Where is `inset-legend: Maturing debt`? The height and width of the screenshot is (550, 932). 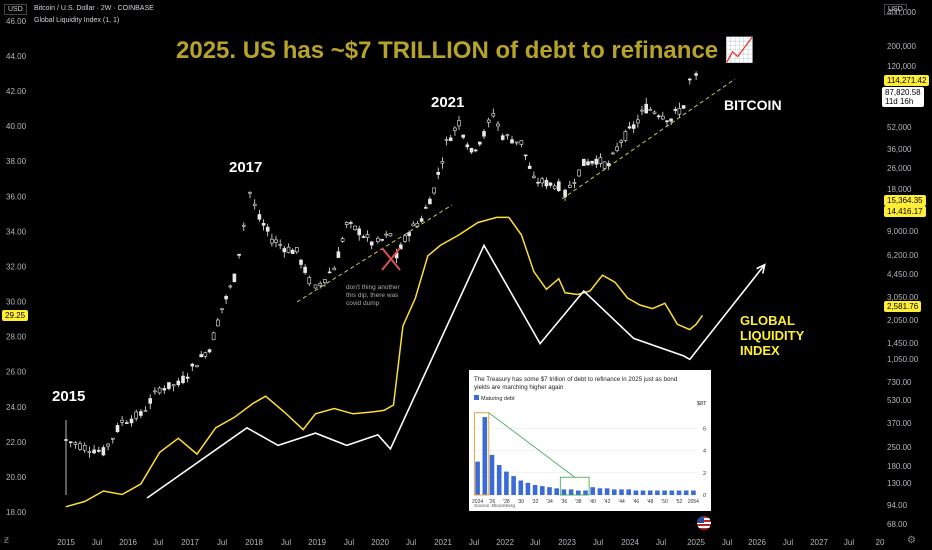
inset-legend: Maturing debt is located at coordinates (494, 398).